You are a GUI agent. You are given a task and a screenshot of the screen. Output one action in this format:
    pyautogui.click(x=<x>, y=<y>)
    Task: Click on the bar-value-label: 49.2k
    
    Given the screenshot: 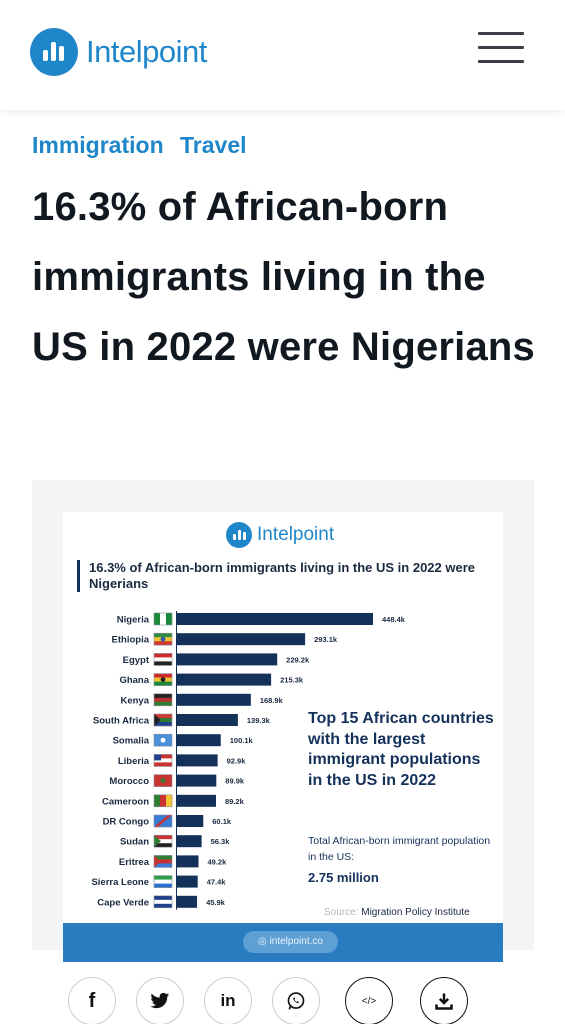 What is the action you would take?
    pyautogui.click(x=218, y=861)
    